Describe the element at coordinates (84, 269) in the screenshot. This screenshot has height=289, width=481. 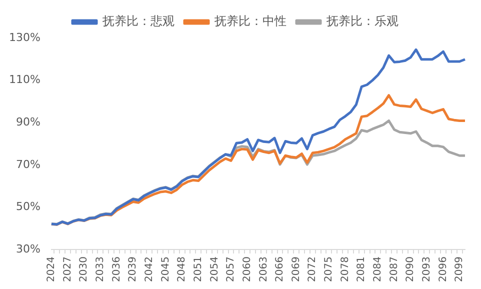
I see `x-tick-label: 2030` at that location.